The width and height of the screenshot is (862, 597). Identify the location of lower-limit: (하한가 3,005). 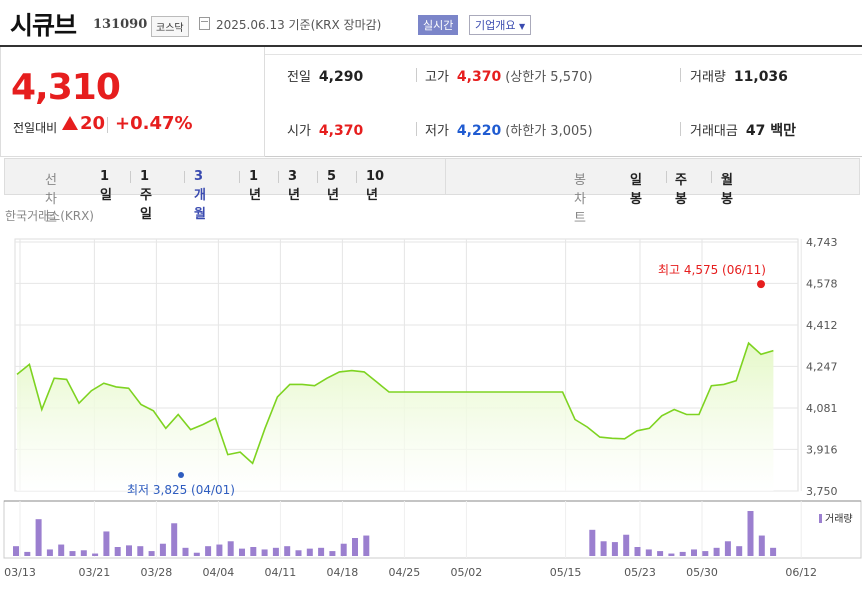
(549, 131).